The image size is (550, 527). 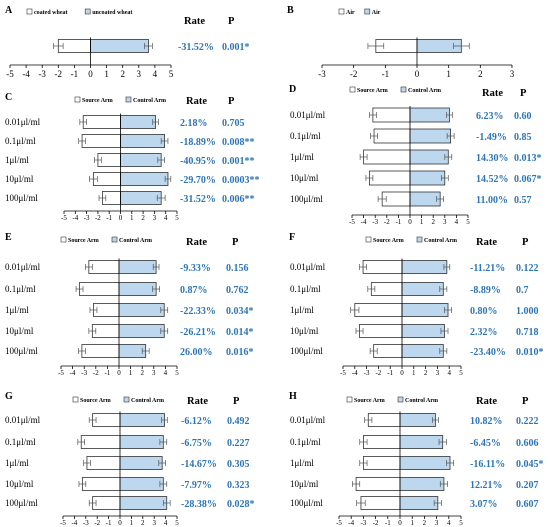 What do you see at coordinates (527, 485) in the screenshot?
I see `p-value: 0.207` at bounding box center [527, 485].